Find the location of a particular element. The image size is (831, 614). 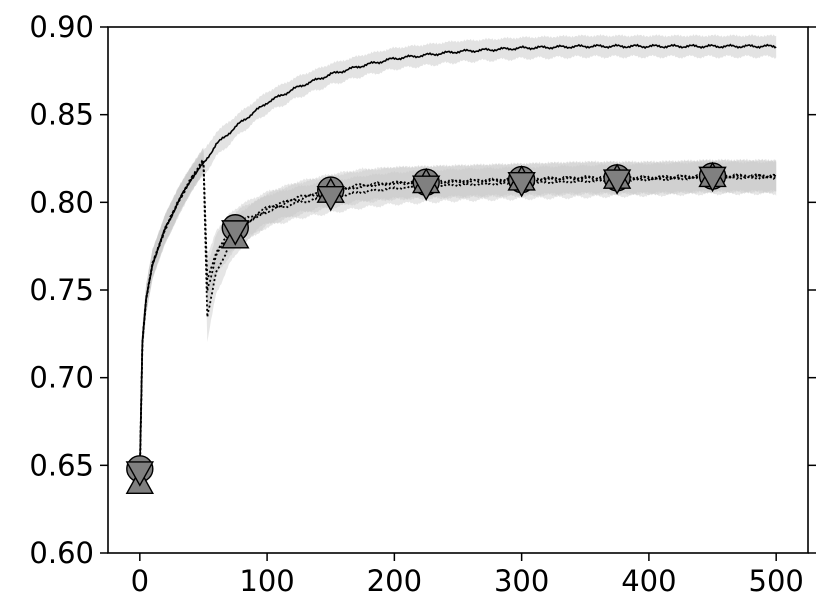

x-tick-label: 0 is located at coordinates (140, 581).